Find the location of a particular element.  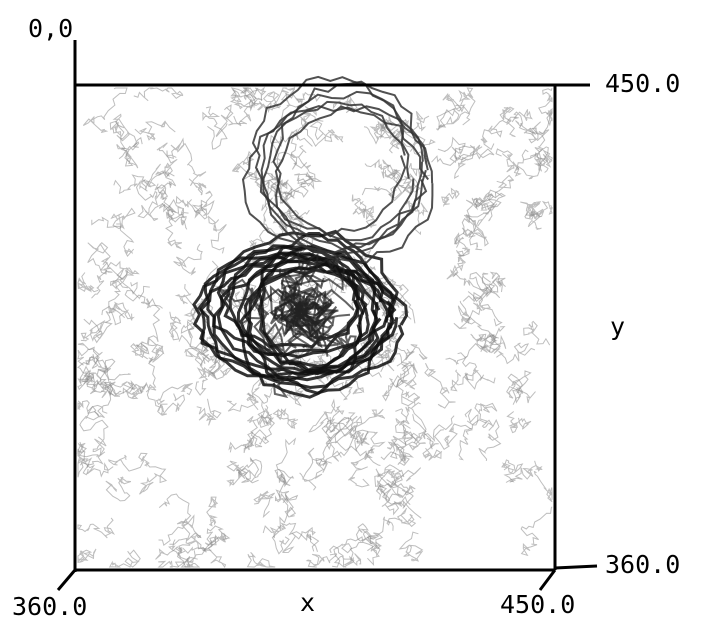

x-right-label: 450.0 is located at coordinates (537, 604).